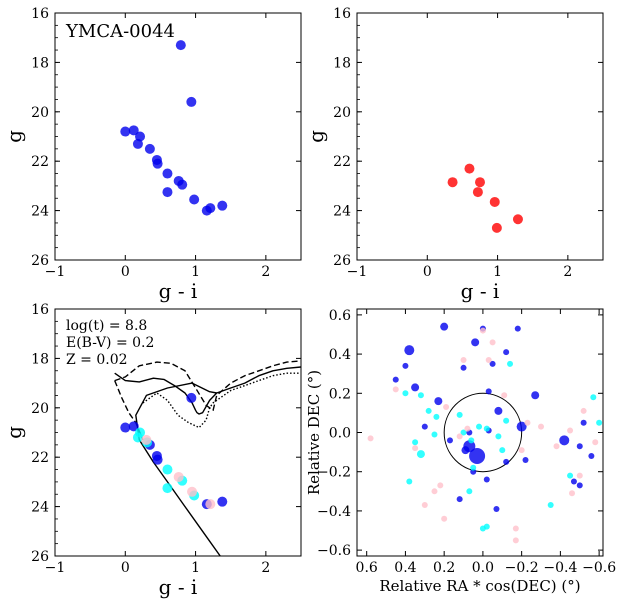 The width and height of the screenshot is (619, 604). I want to click on x-tick-label: 0.4, so click(405, 568).